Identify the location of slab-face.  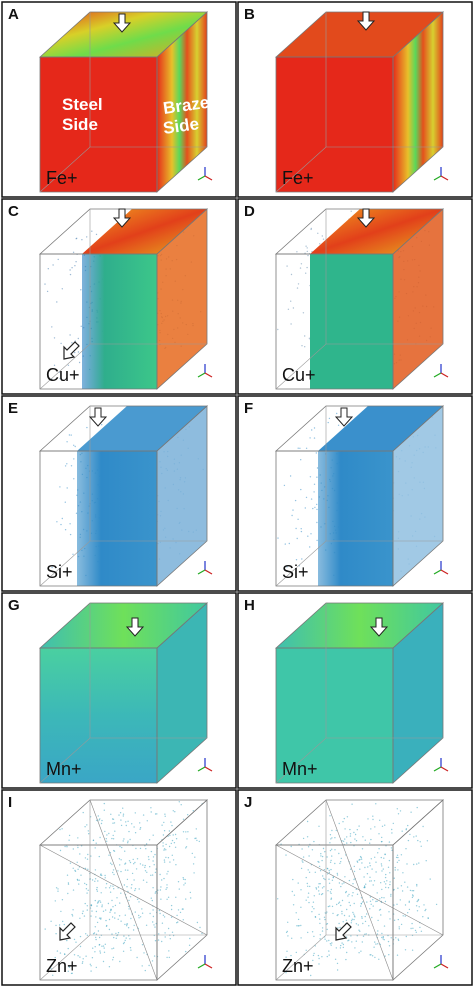
(117, 518).